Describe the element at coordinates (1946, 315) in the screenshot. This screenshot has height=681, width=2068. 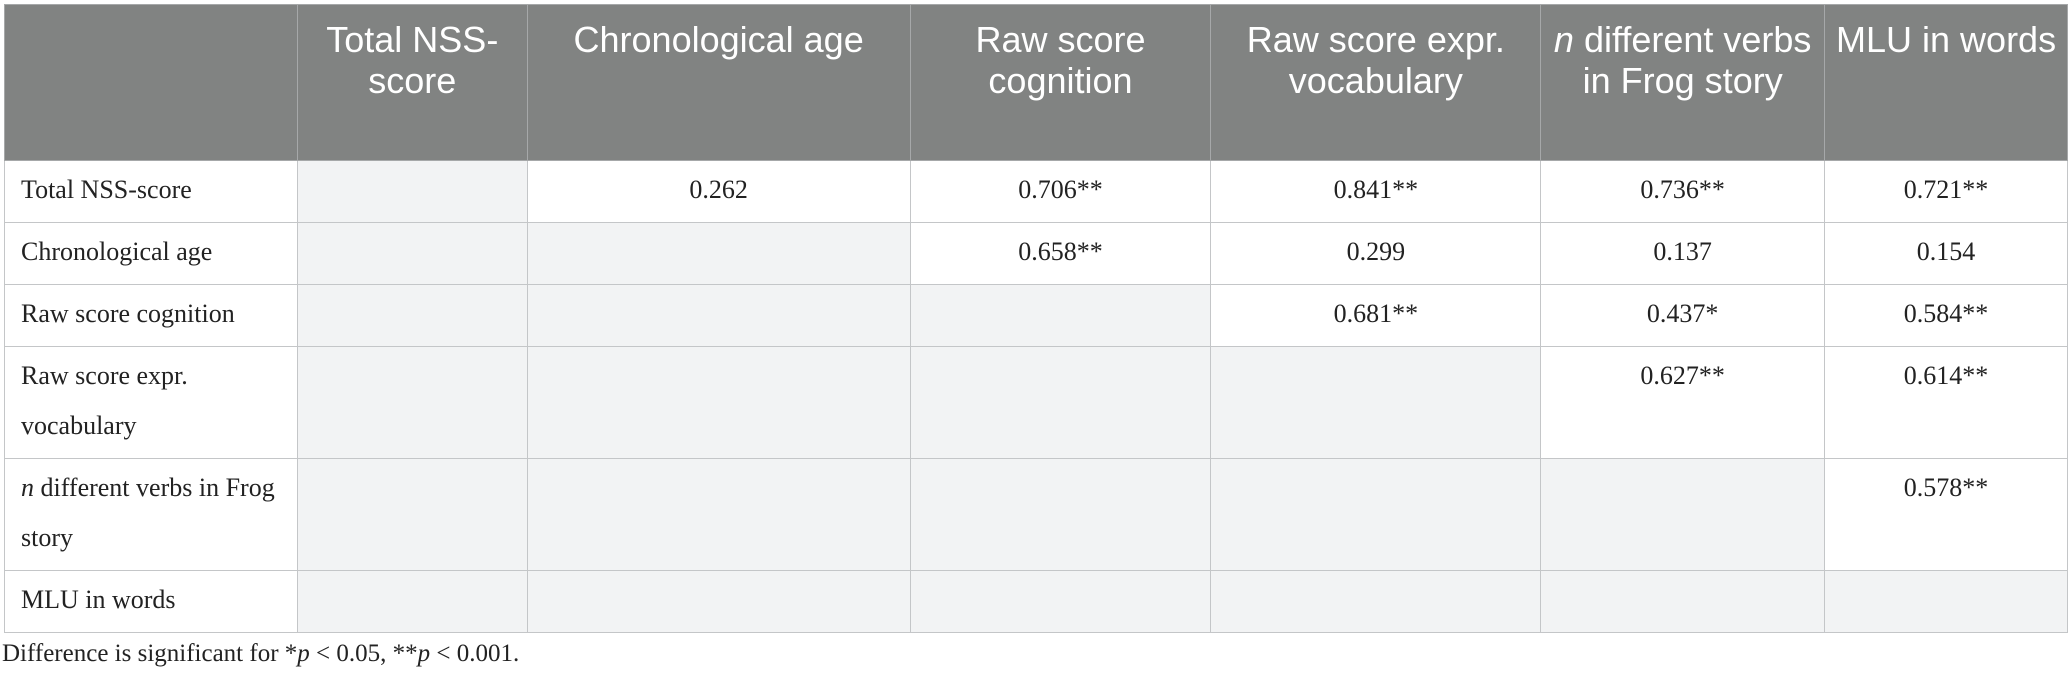
I see `table-cell: 0.584**` at that location.